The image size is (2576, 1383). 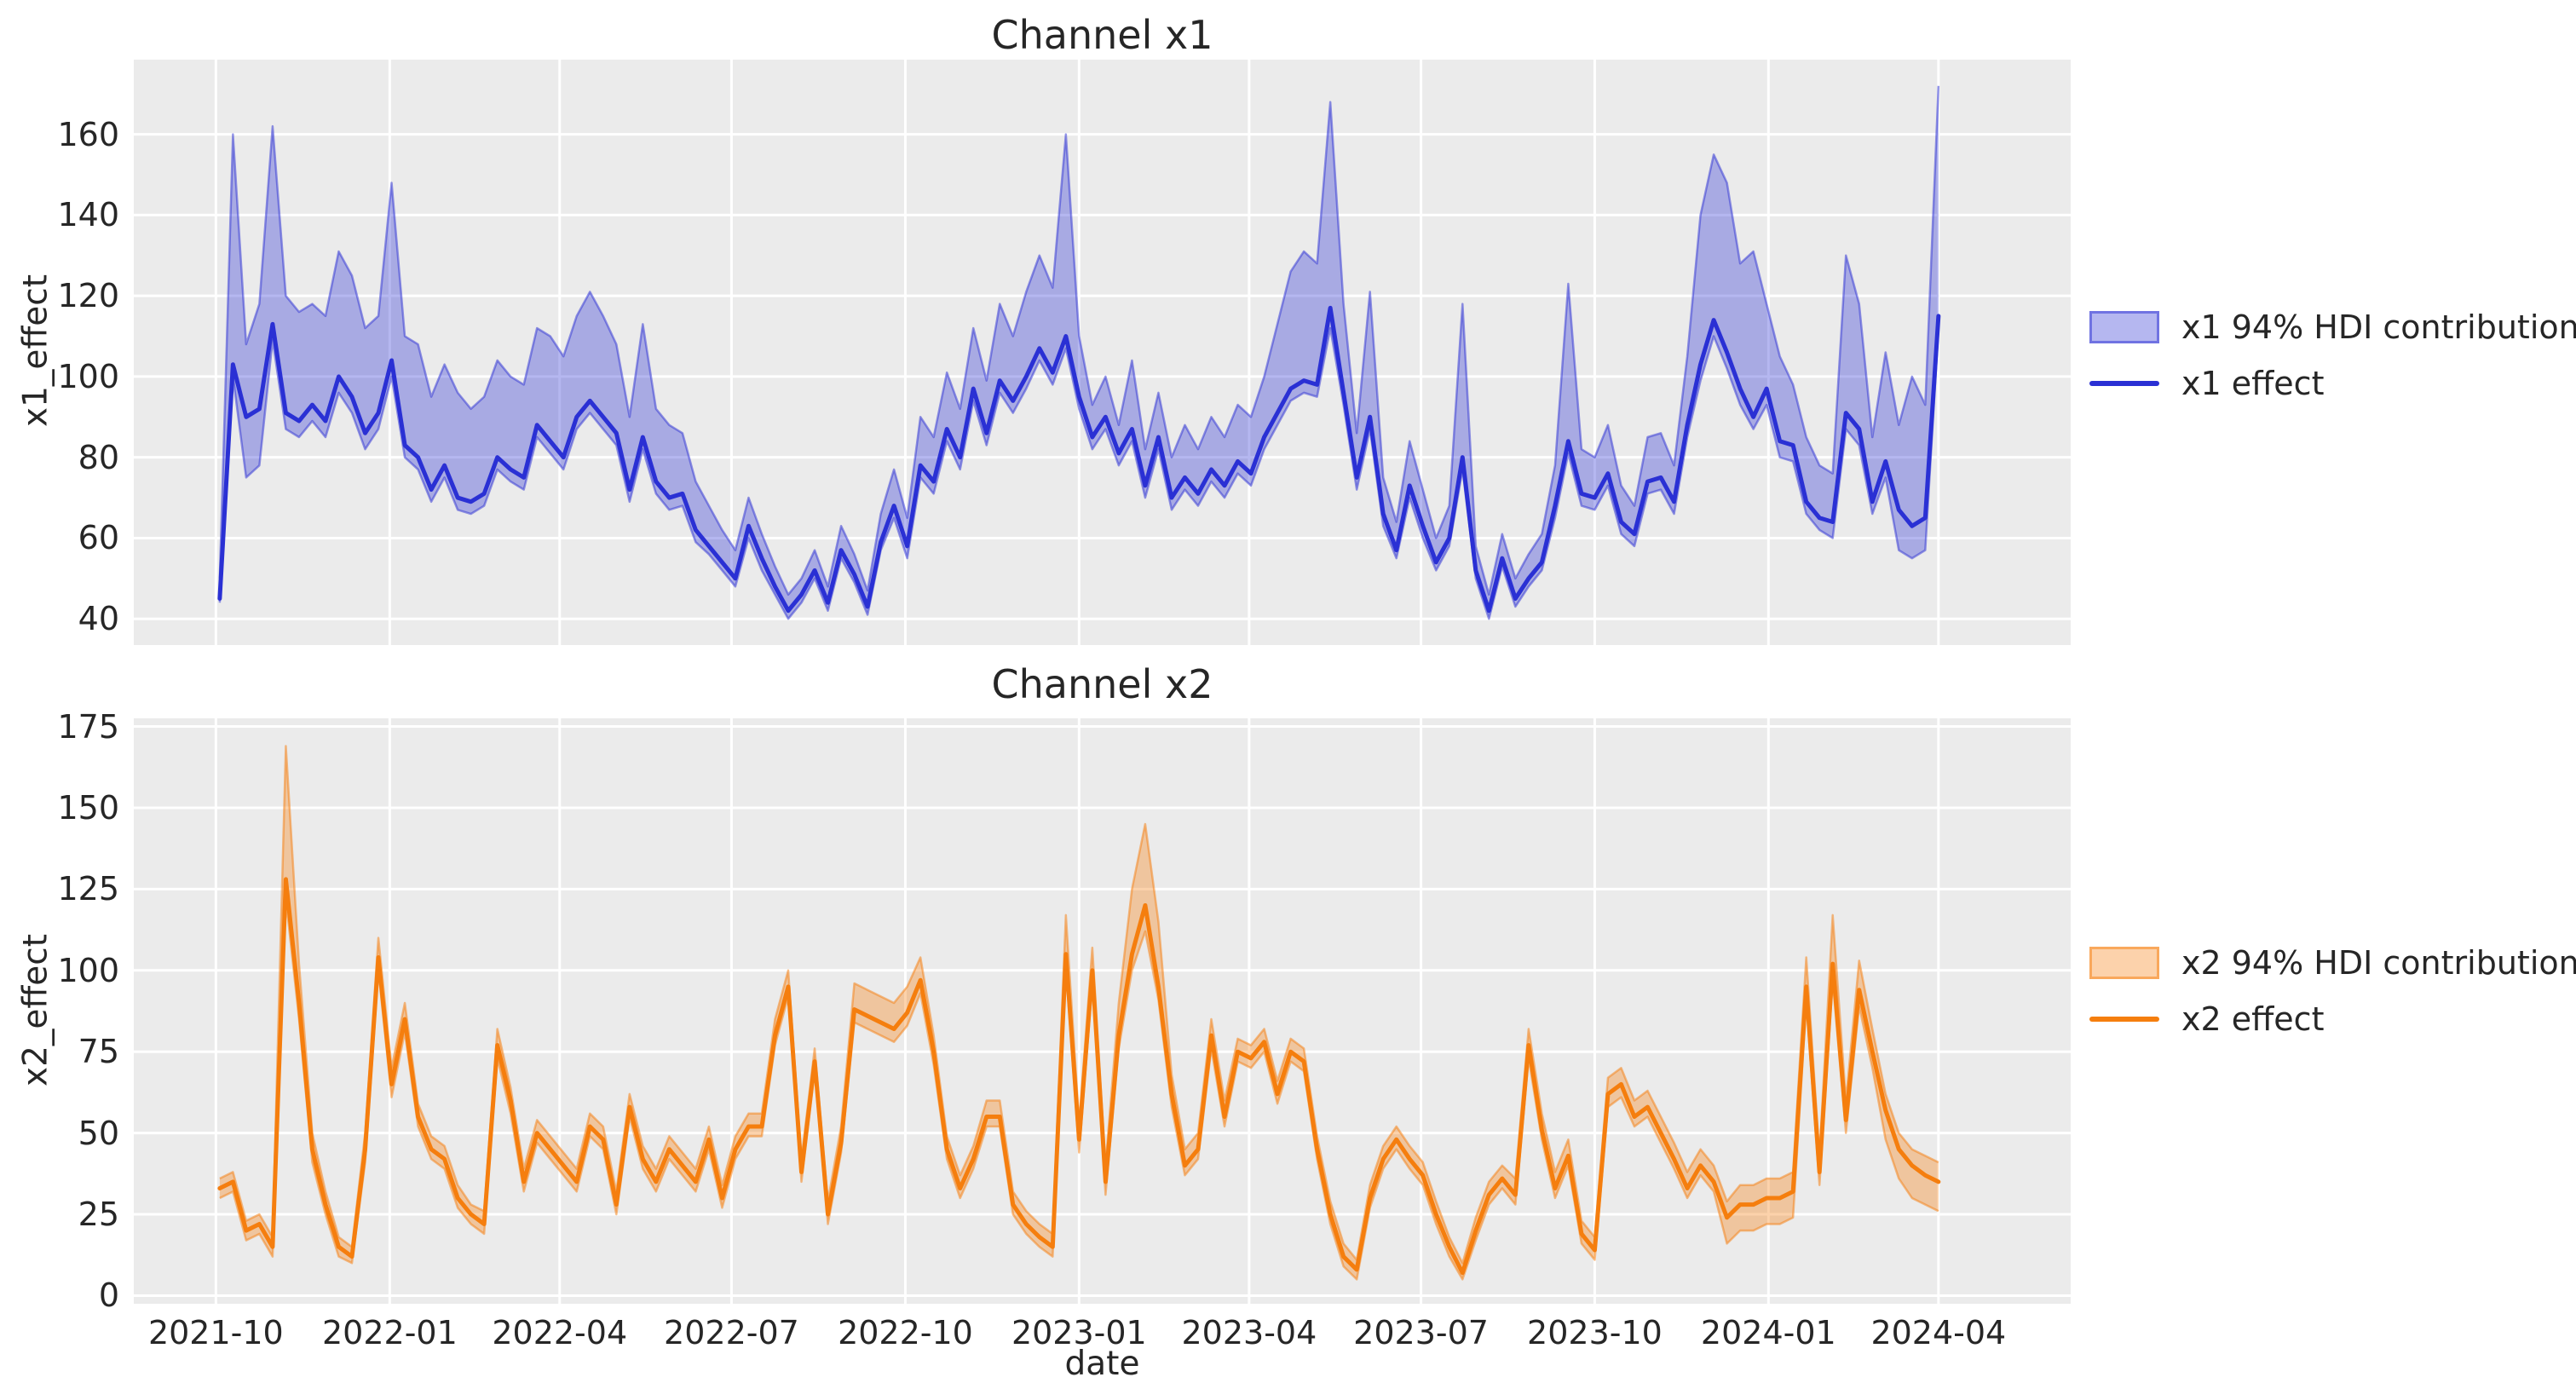 I want to click on legend-label: x2 effect, so click(x=2253, y=1019).